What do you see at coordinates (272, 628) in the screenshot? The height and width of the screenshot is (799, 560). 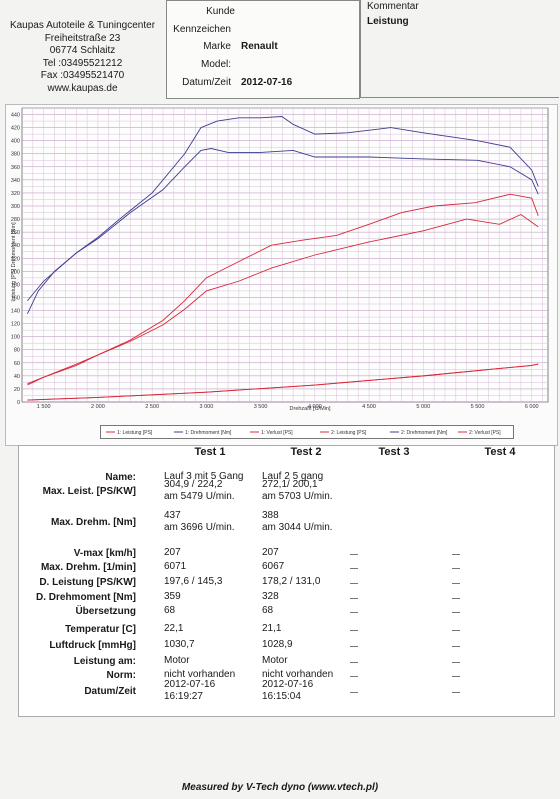 I see `cell-t2: 21,1` at bounding box center [272, 628].